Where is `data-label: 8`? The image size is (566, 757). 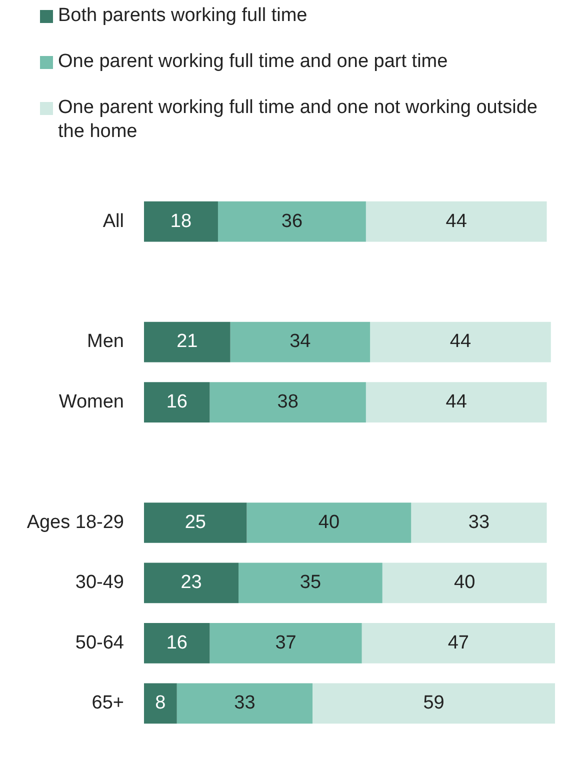
data-label: 8 is located at coordinates (160, 703).